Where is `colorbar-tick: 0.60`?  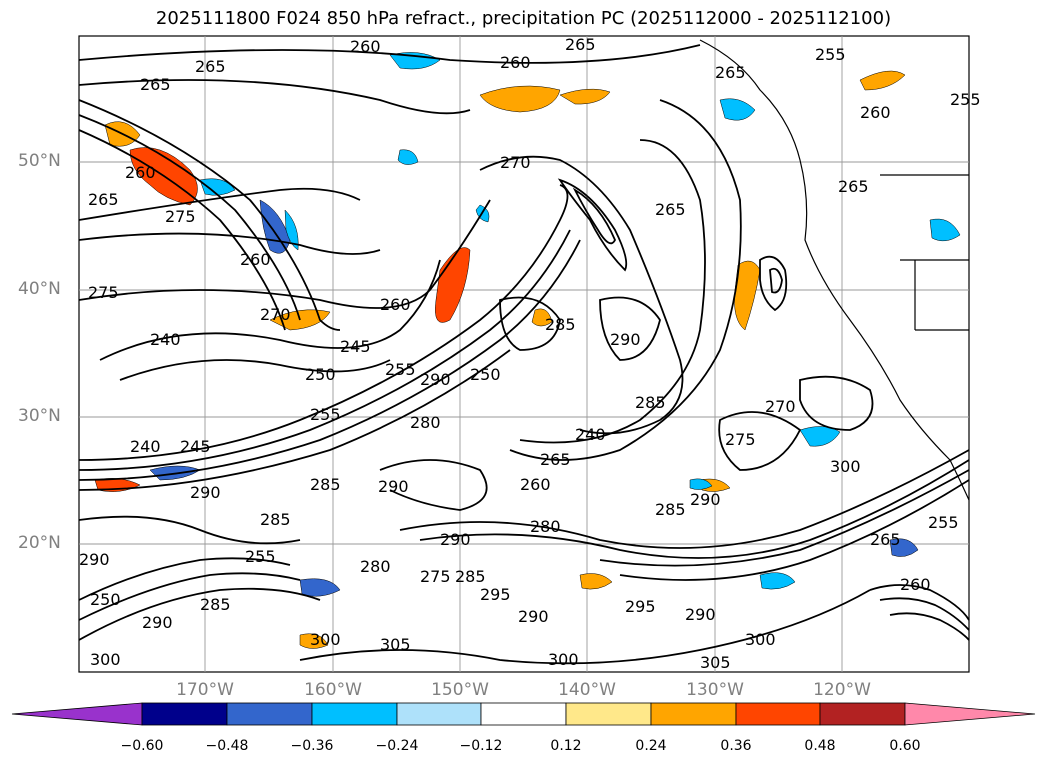 colorbar-tick: 0.60 is located at coordinates (905, 746).